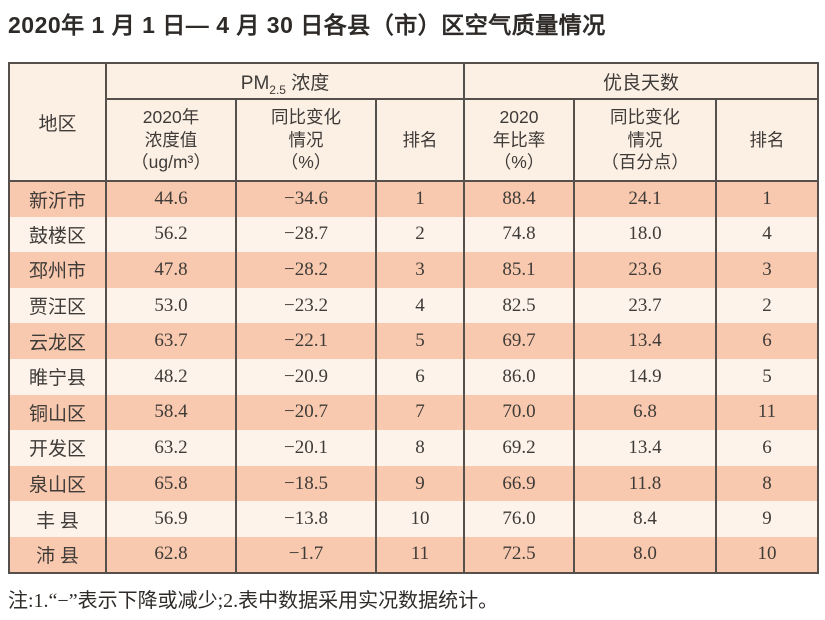 Image resolution: width=825 pixels, height=620 pixels. What do you see at coordinates (170, 376) in the screenshot?
I see `pm-value-cell: 48.2` at bounding box center [170, 376].